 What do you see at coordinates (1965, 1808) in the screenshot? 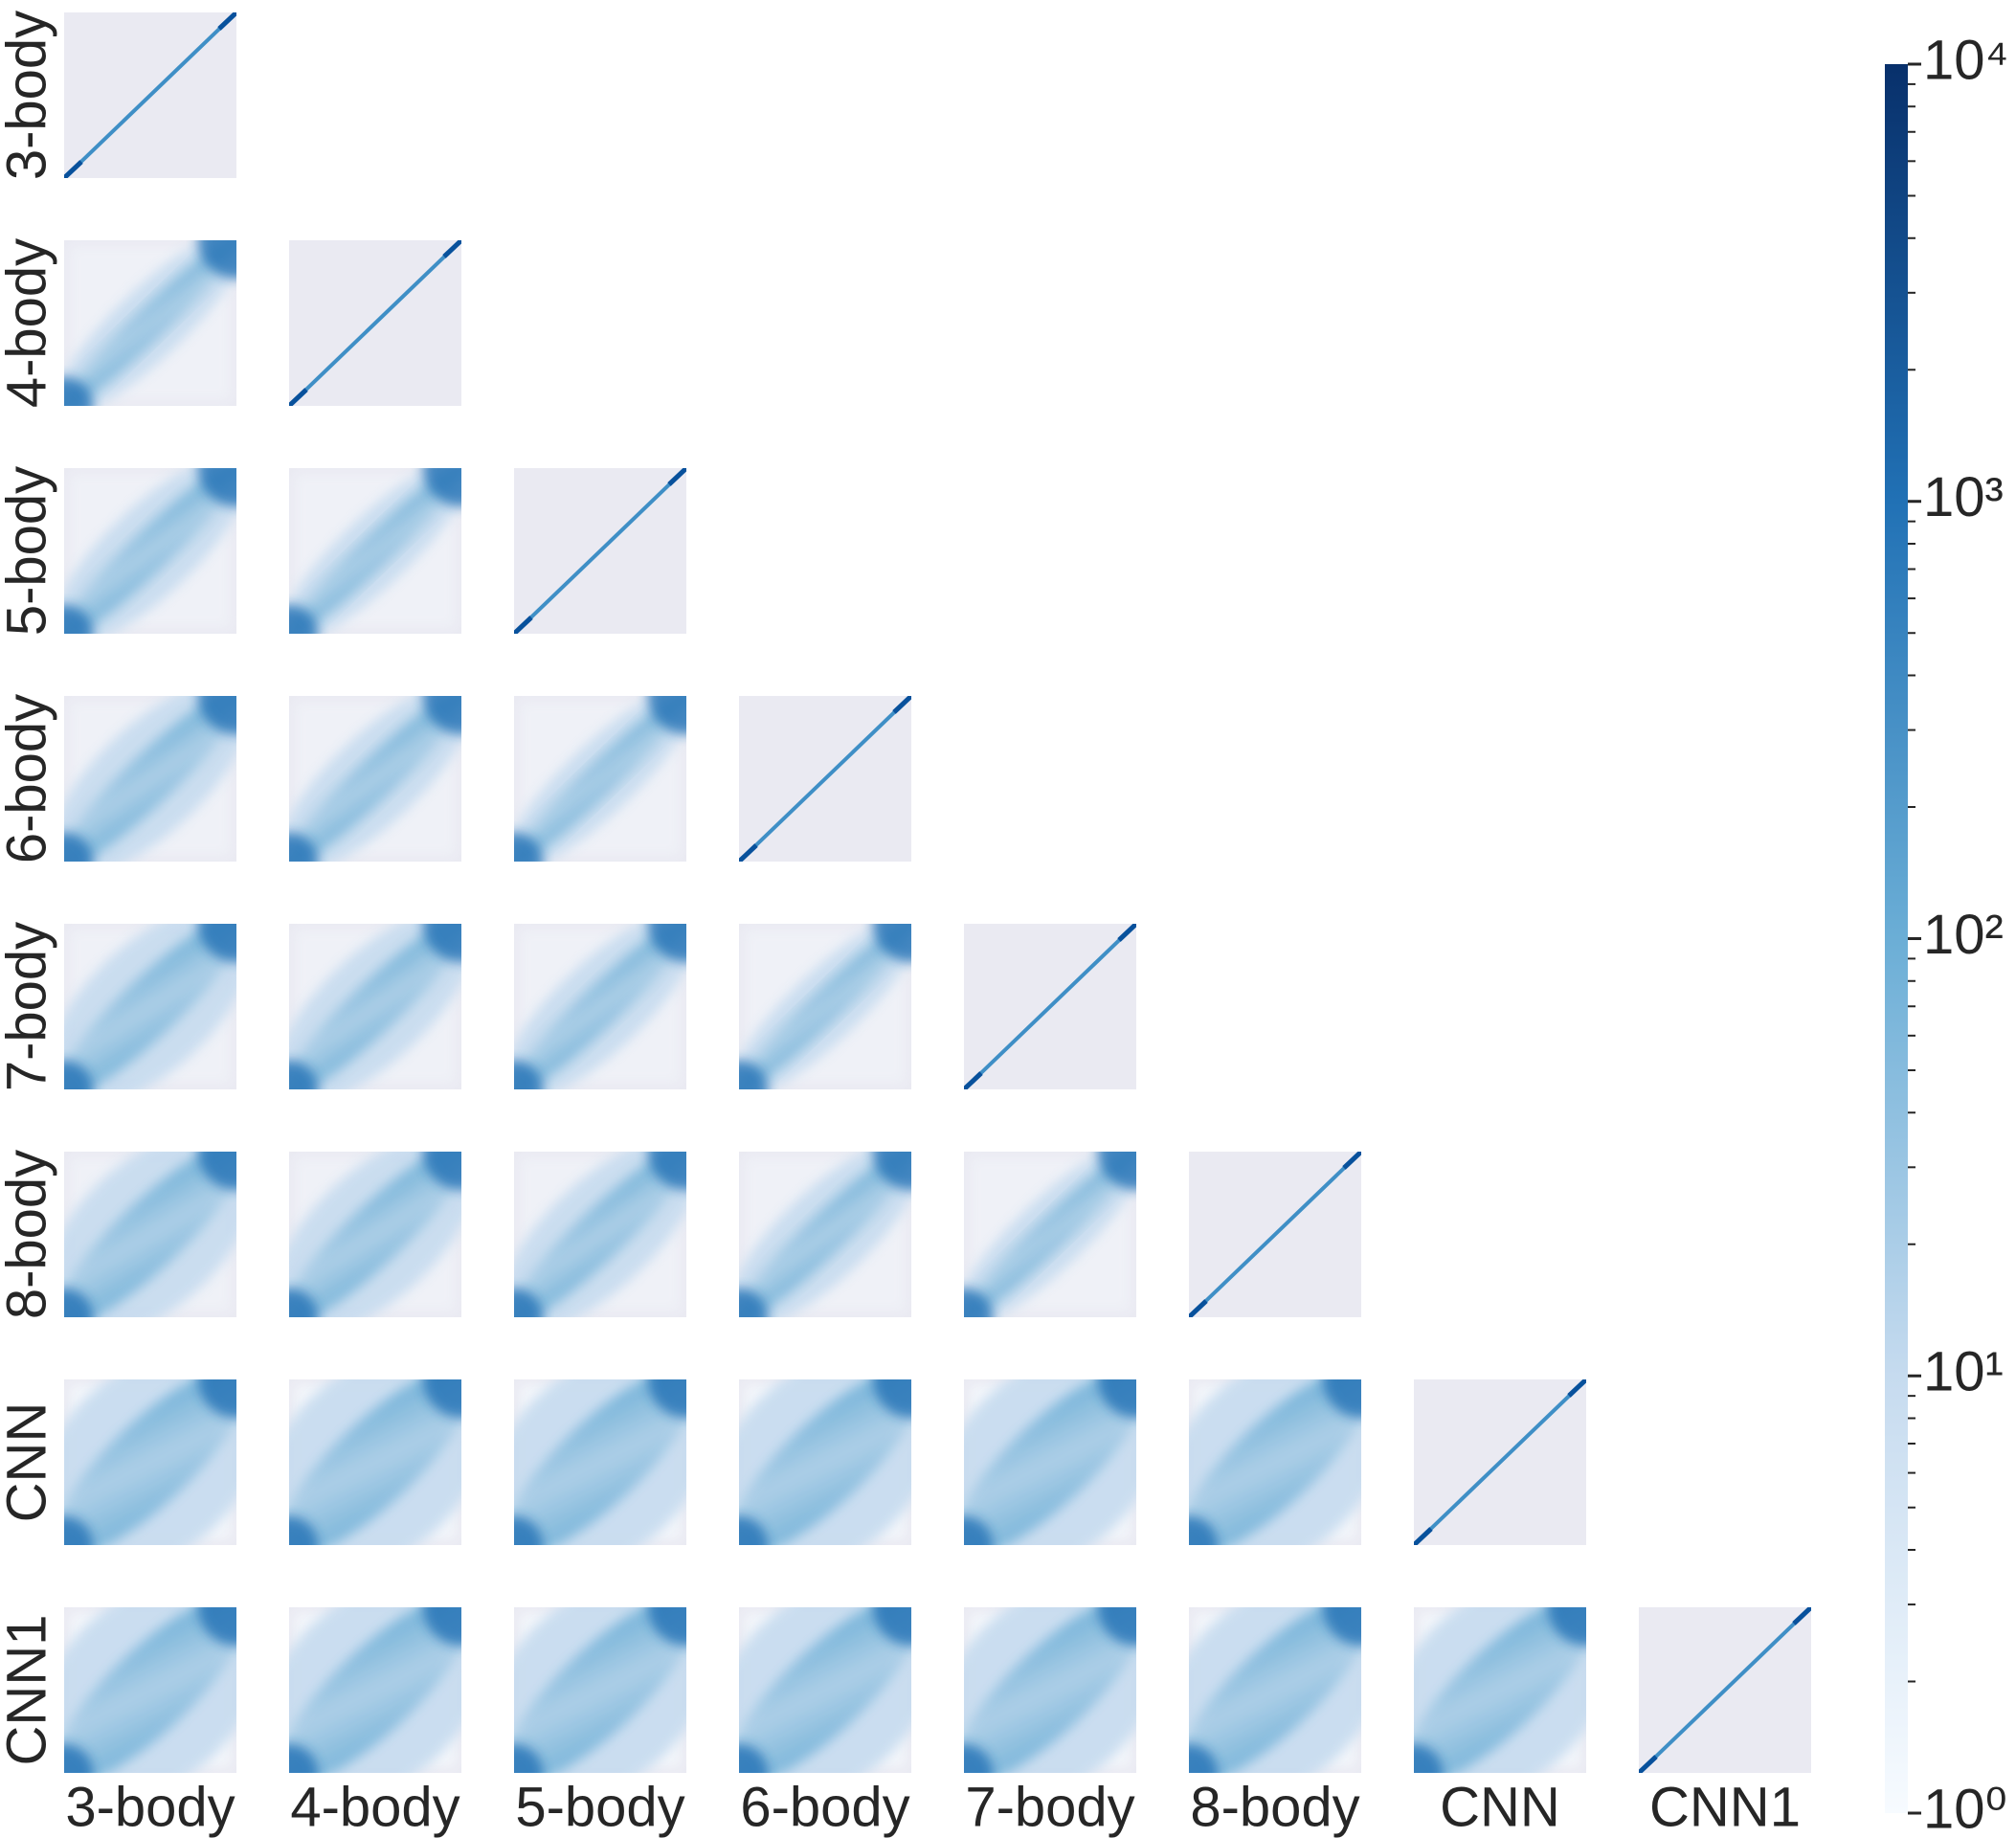
I see `colorbar-tick-label: 10⁰` at bounding box center [1965, 1808].